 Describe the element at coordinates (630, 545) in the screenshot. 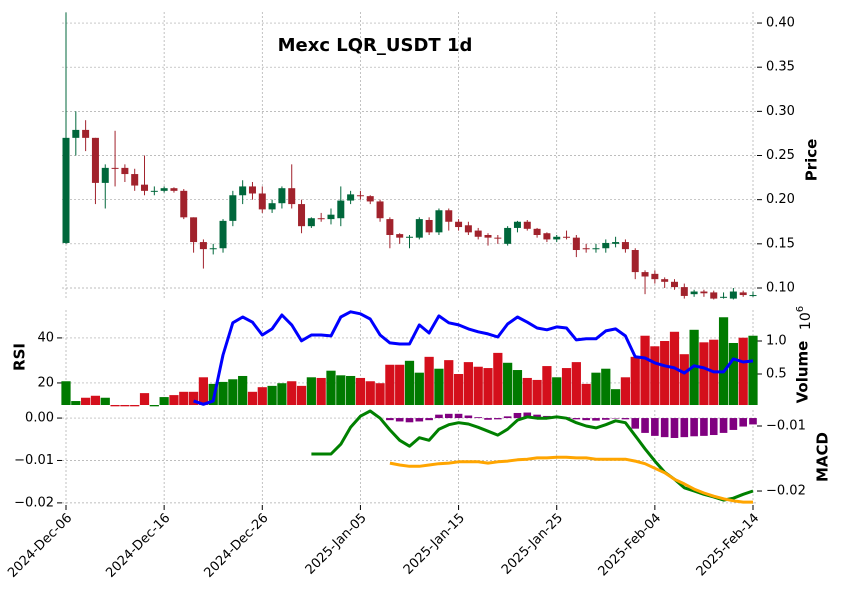

I see `x-tick-label: 2025-Feb-04` at that location.